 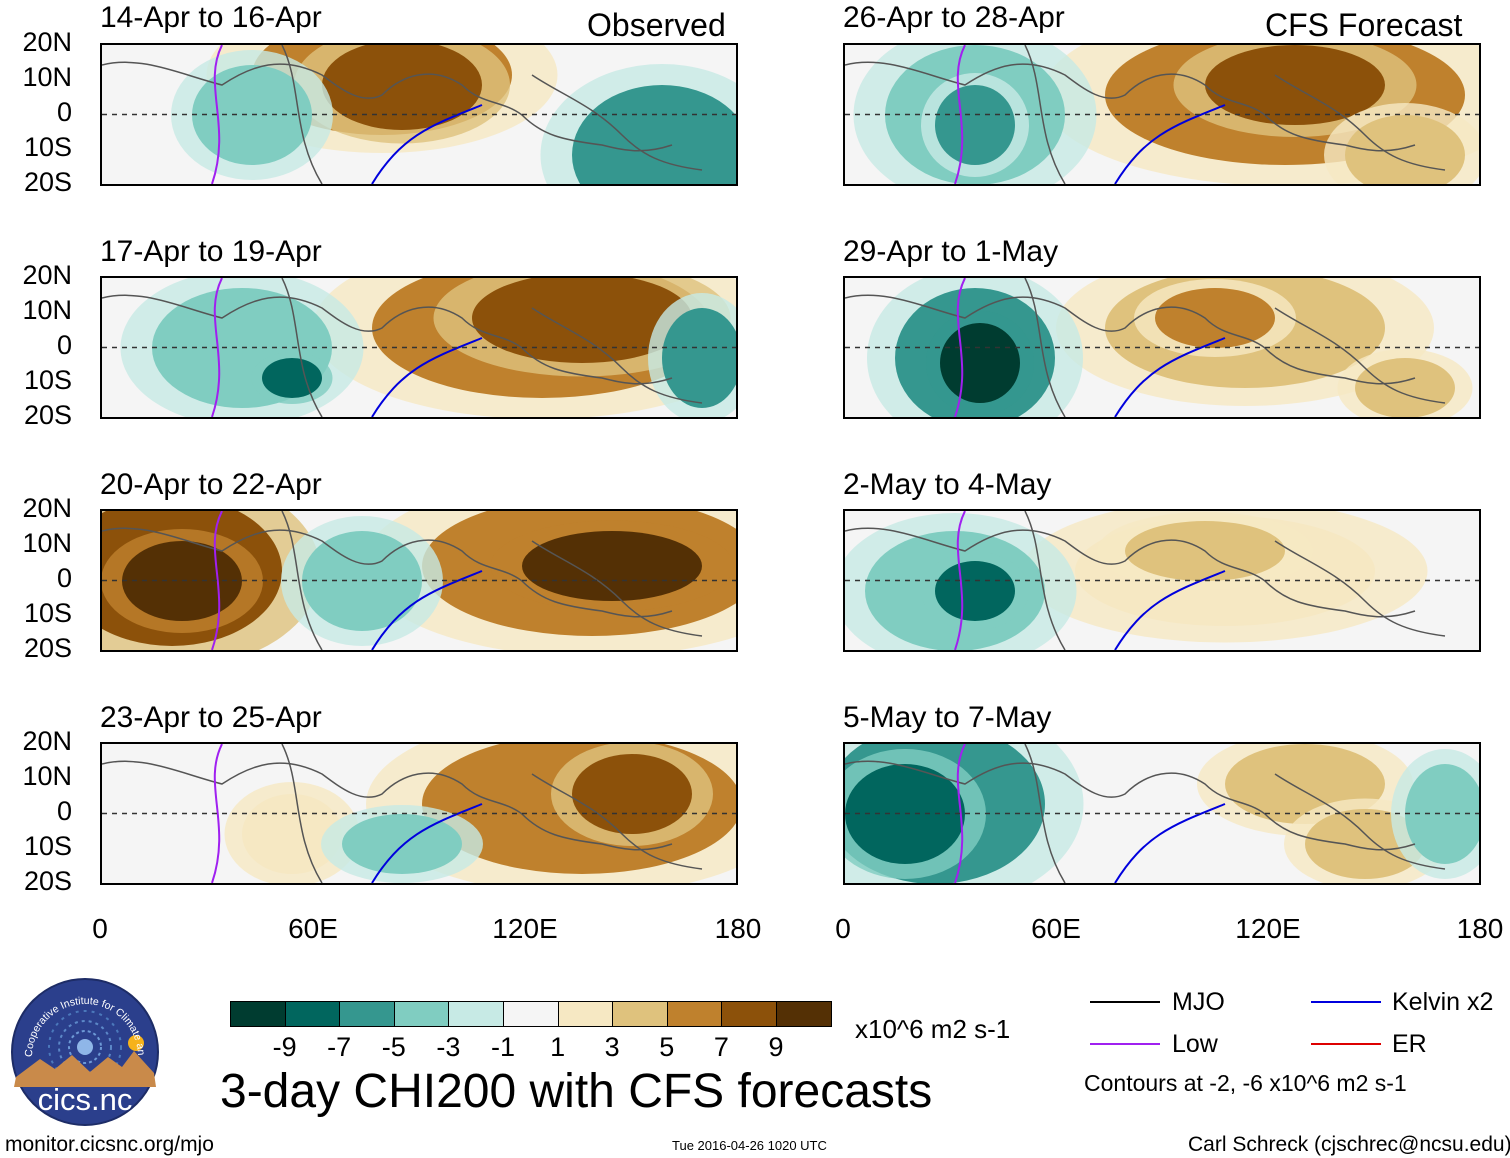 What do you see at coordinates (558, 1047) in the screenshot?
I see `colorbar-label: 1` at bounding box center [558, 1047].